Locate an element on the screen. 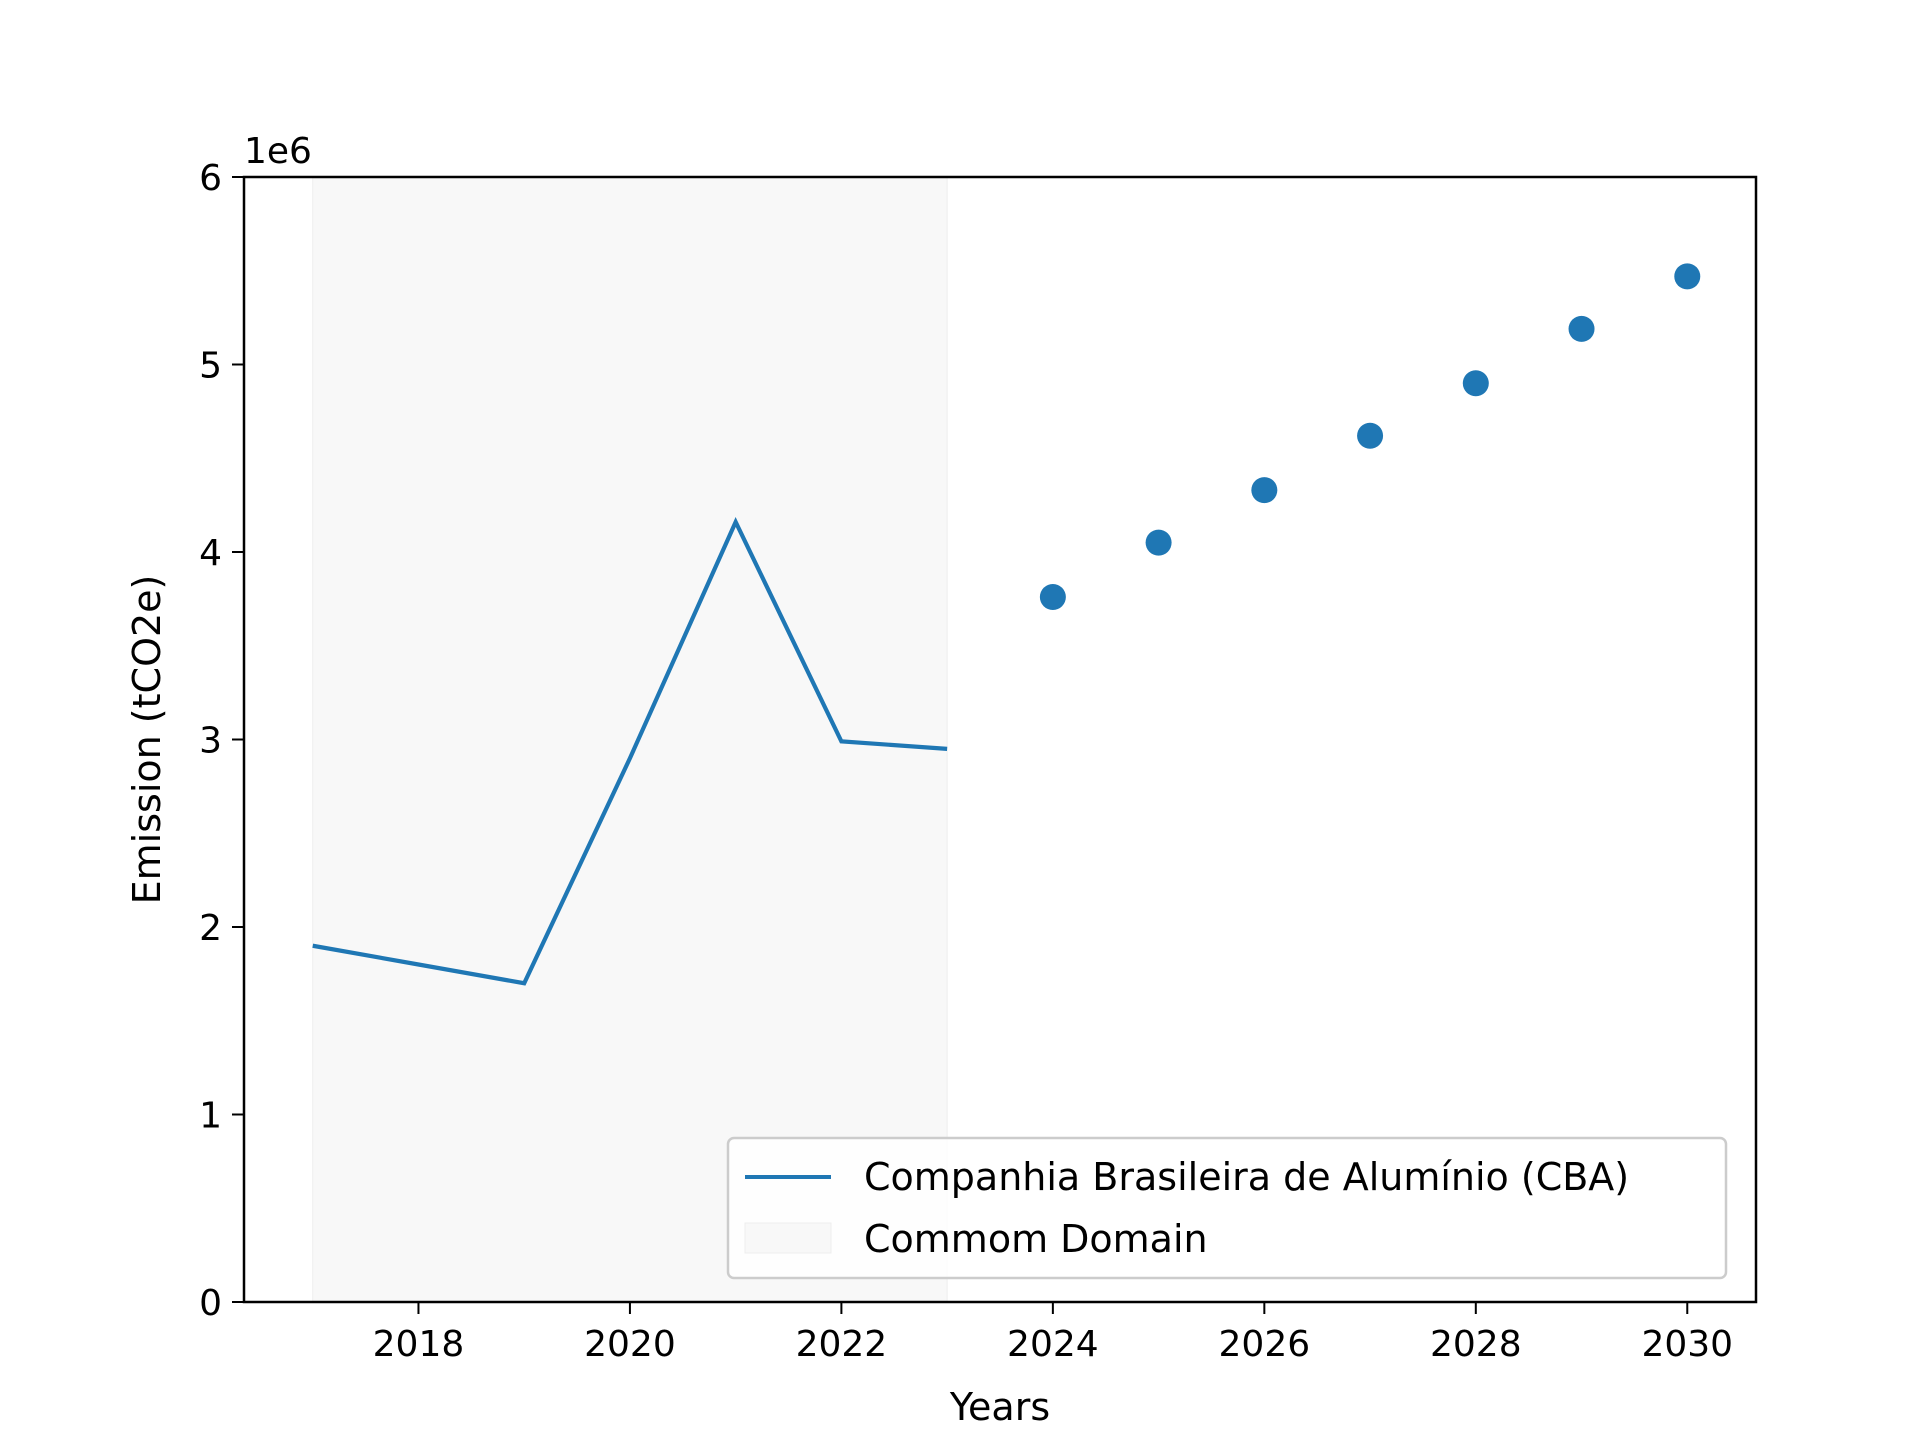  legend-label-cba: Companhia Brasileira de Alumínio (CBA) is located at coordinates (1246, 1177).